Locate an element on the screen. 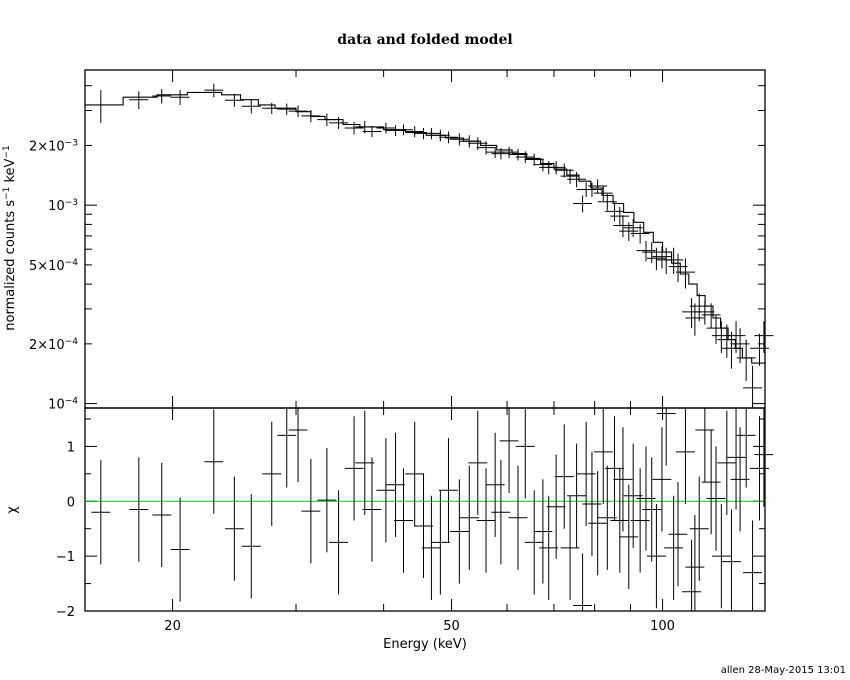  top-y-tick-label: 2×10⁻³ is located at coordinates (53, 146).